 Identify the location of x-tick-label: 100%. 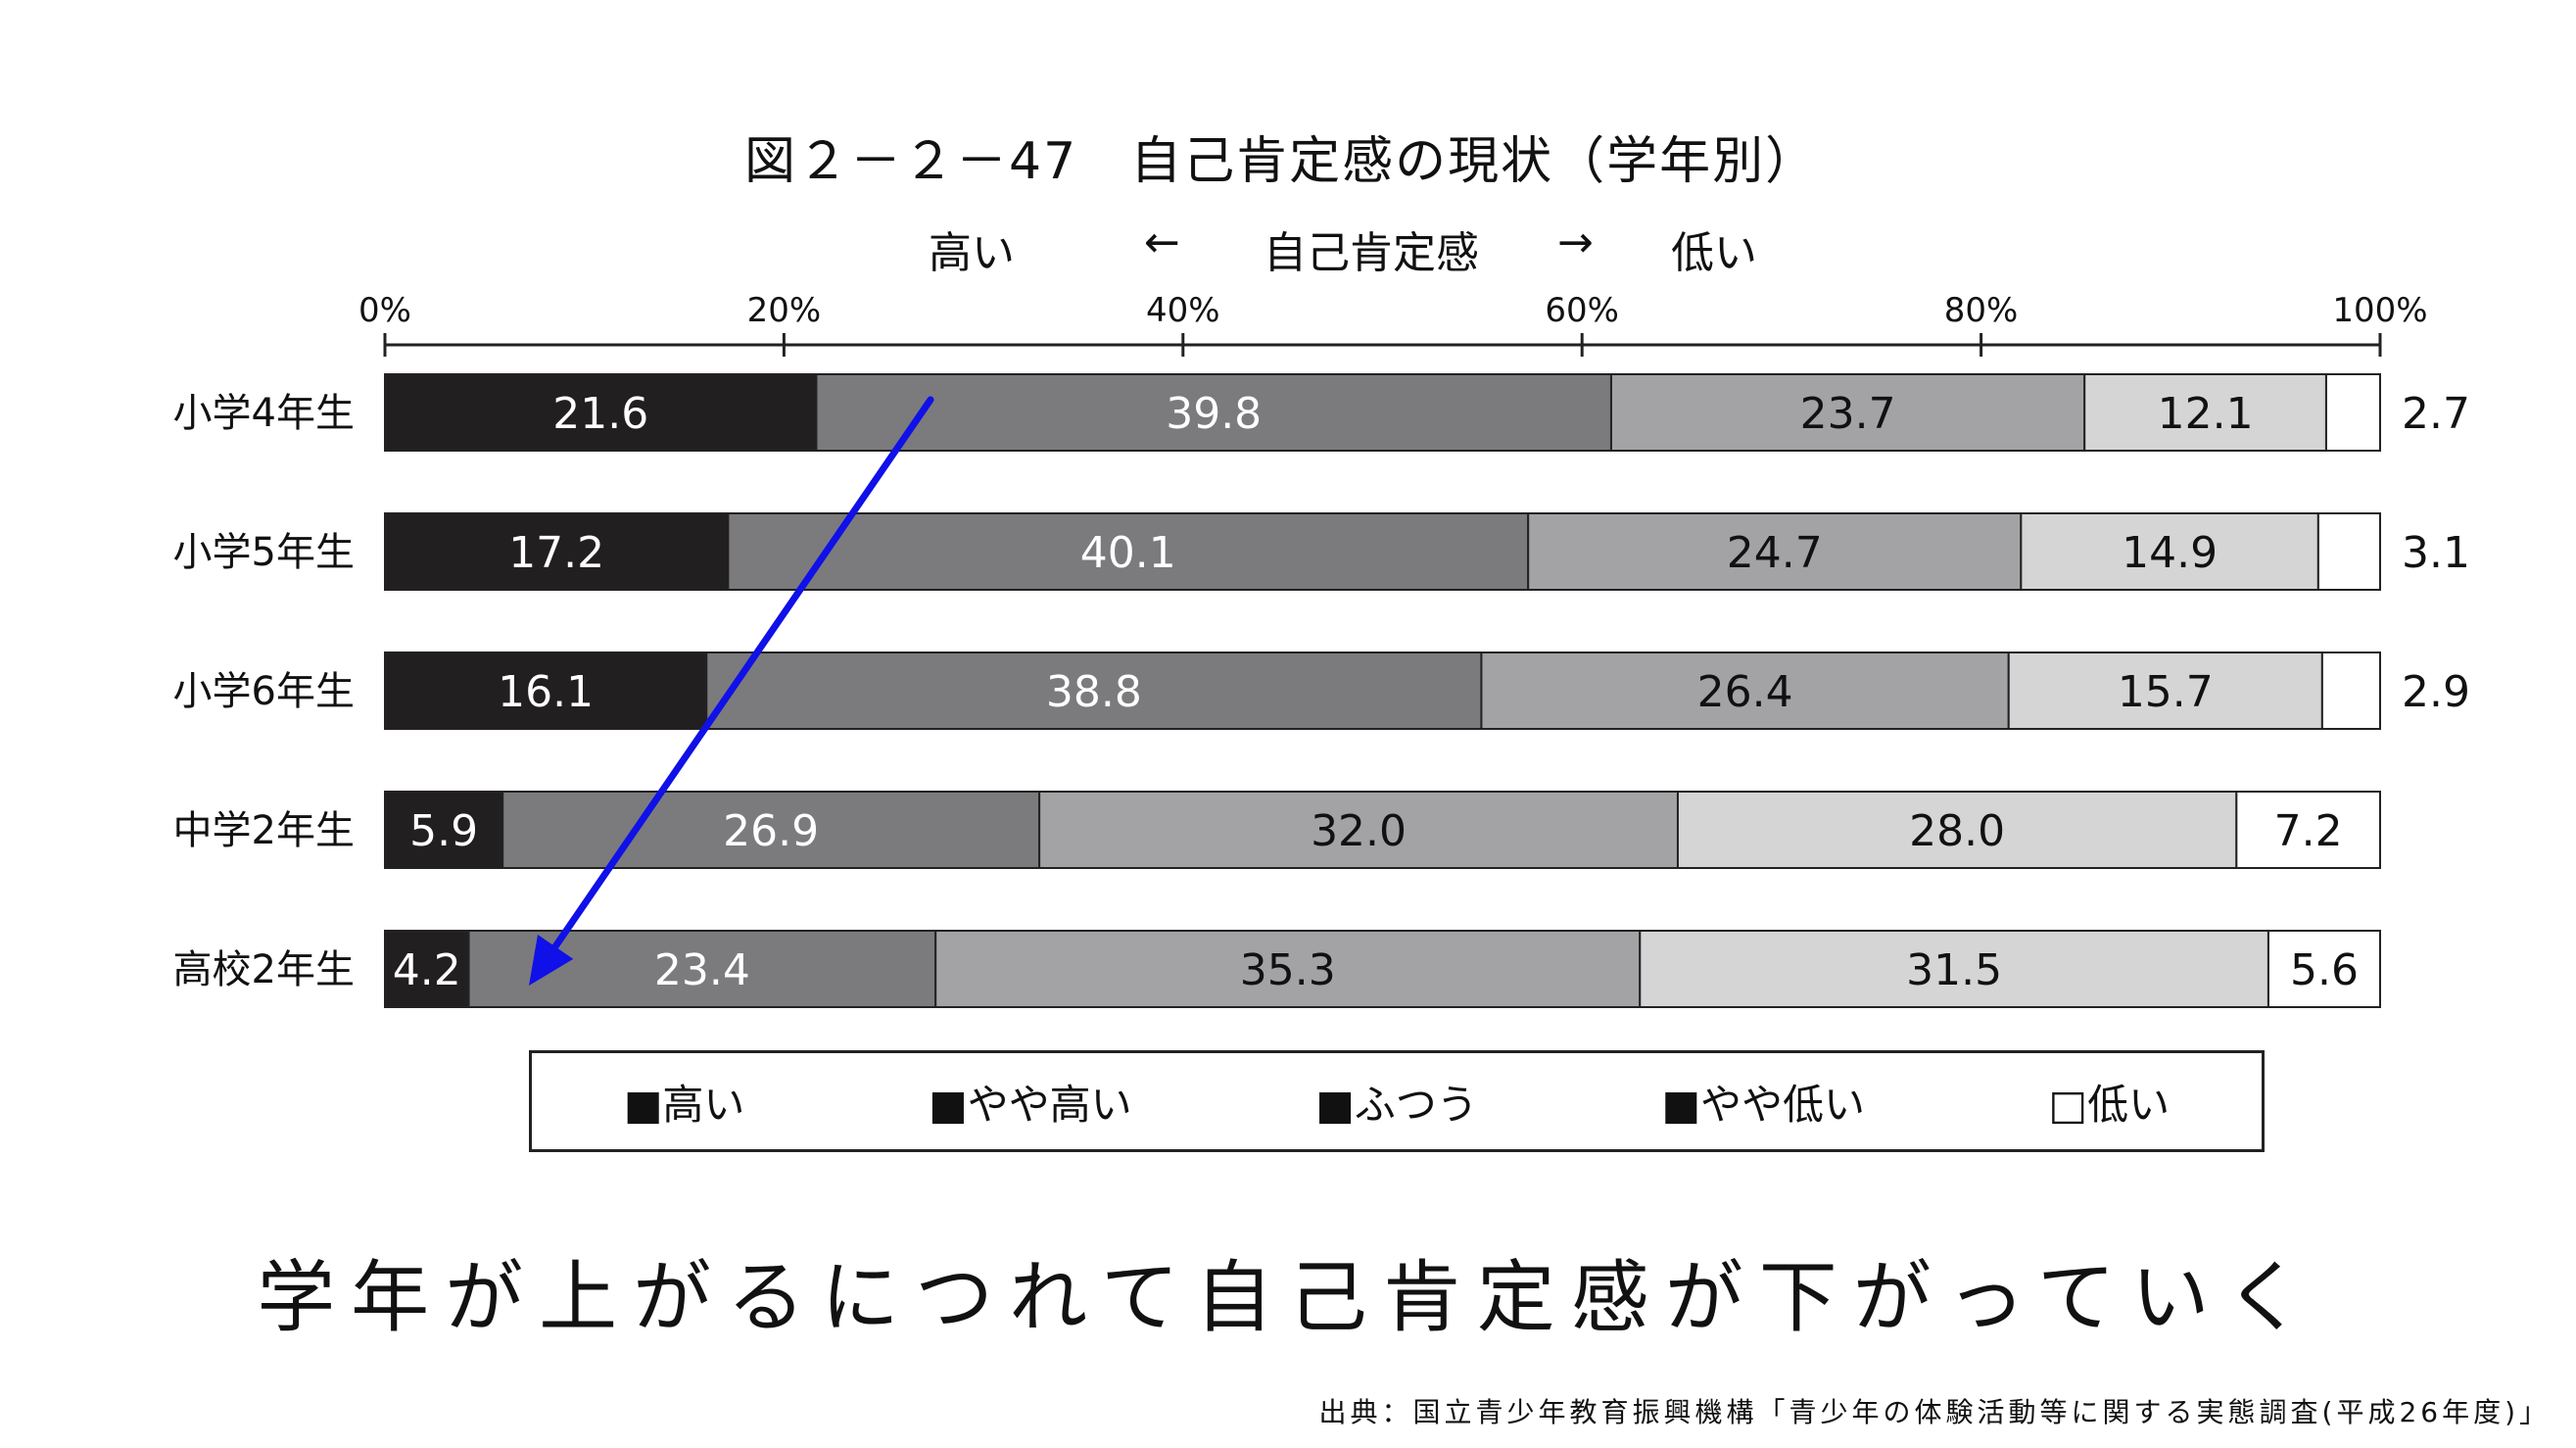
(2379, 311).